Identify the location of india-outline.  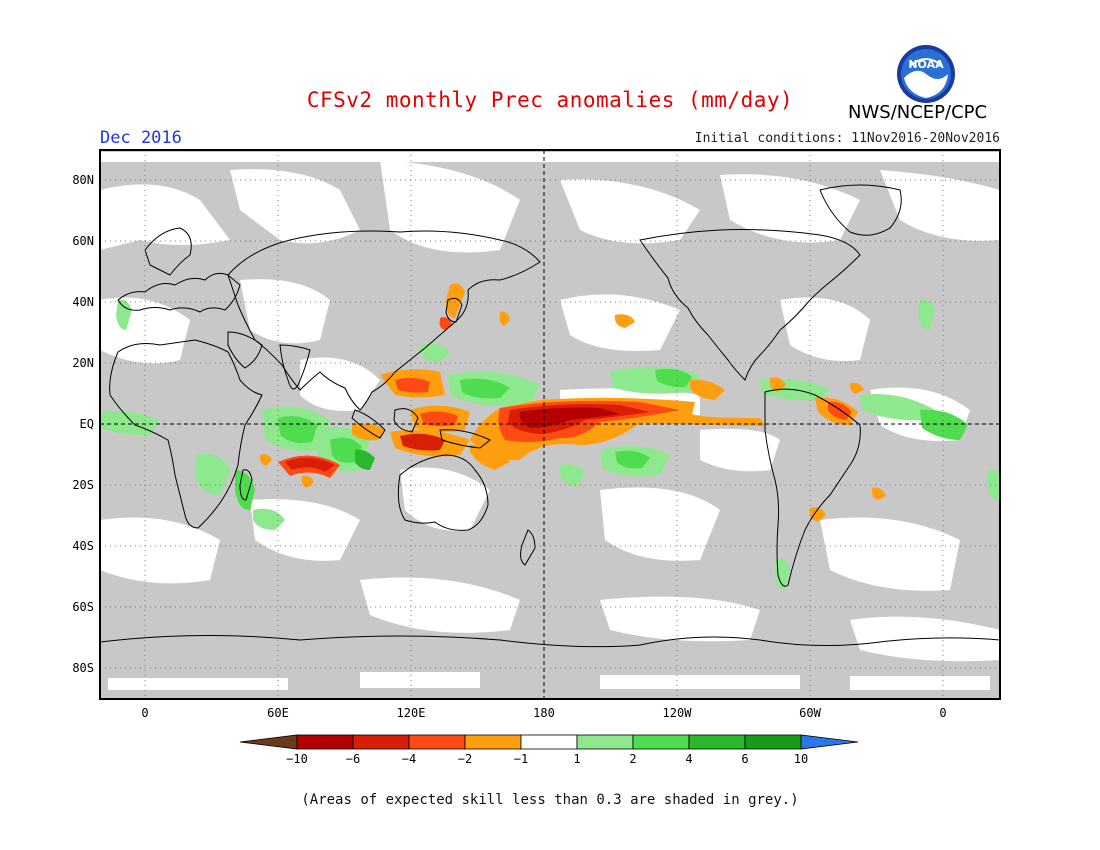
(295, 367).